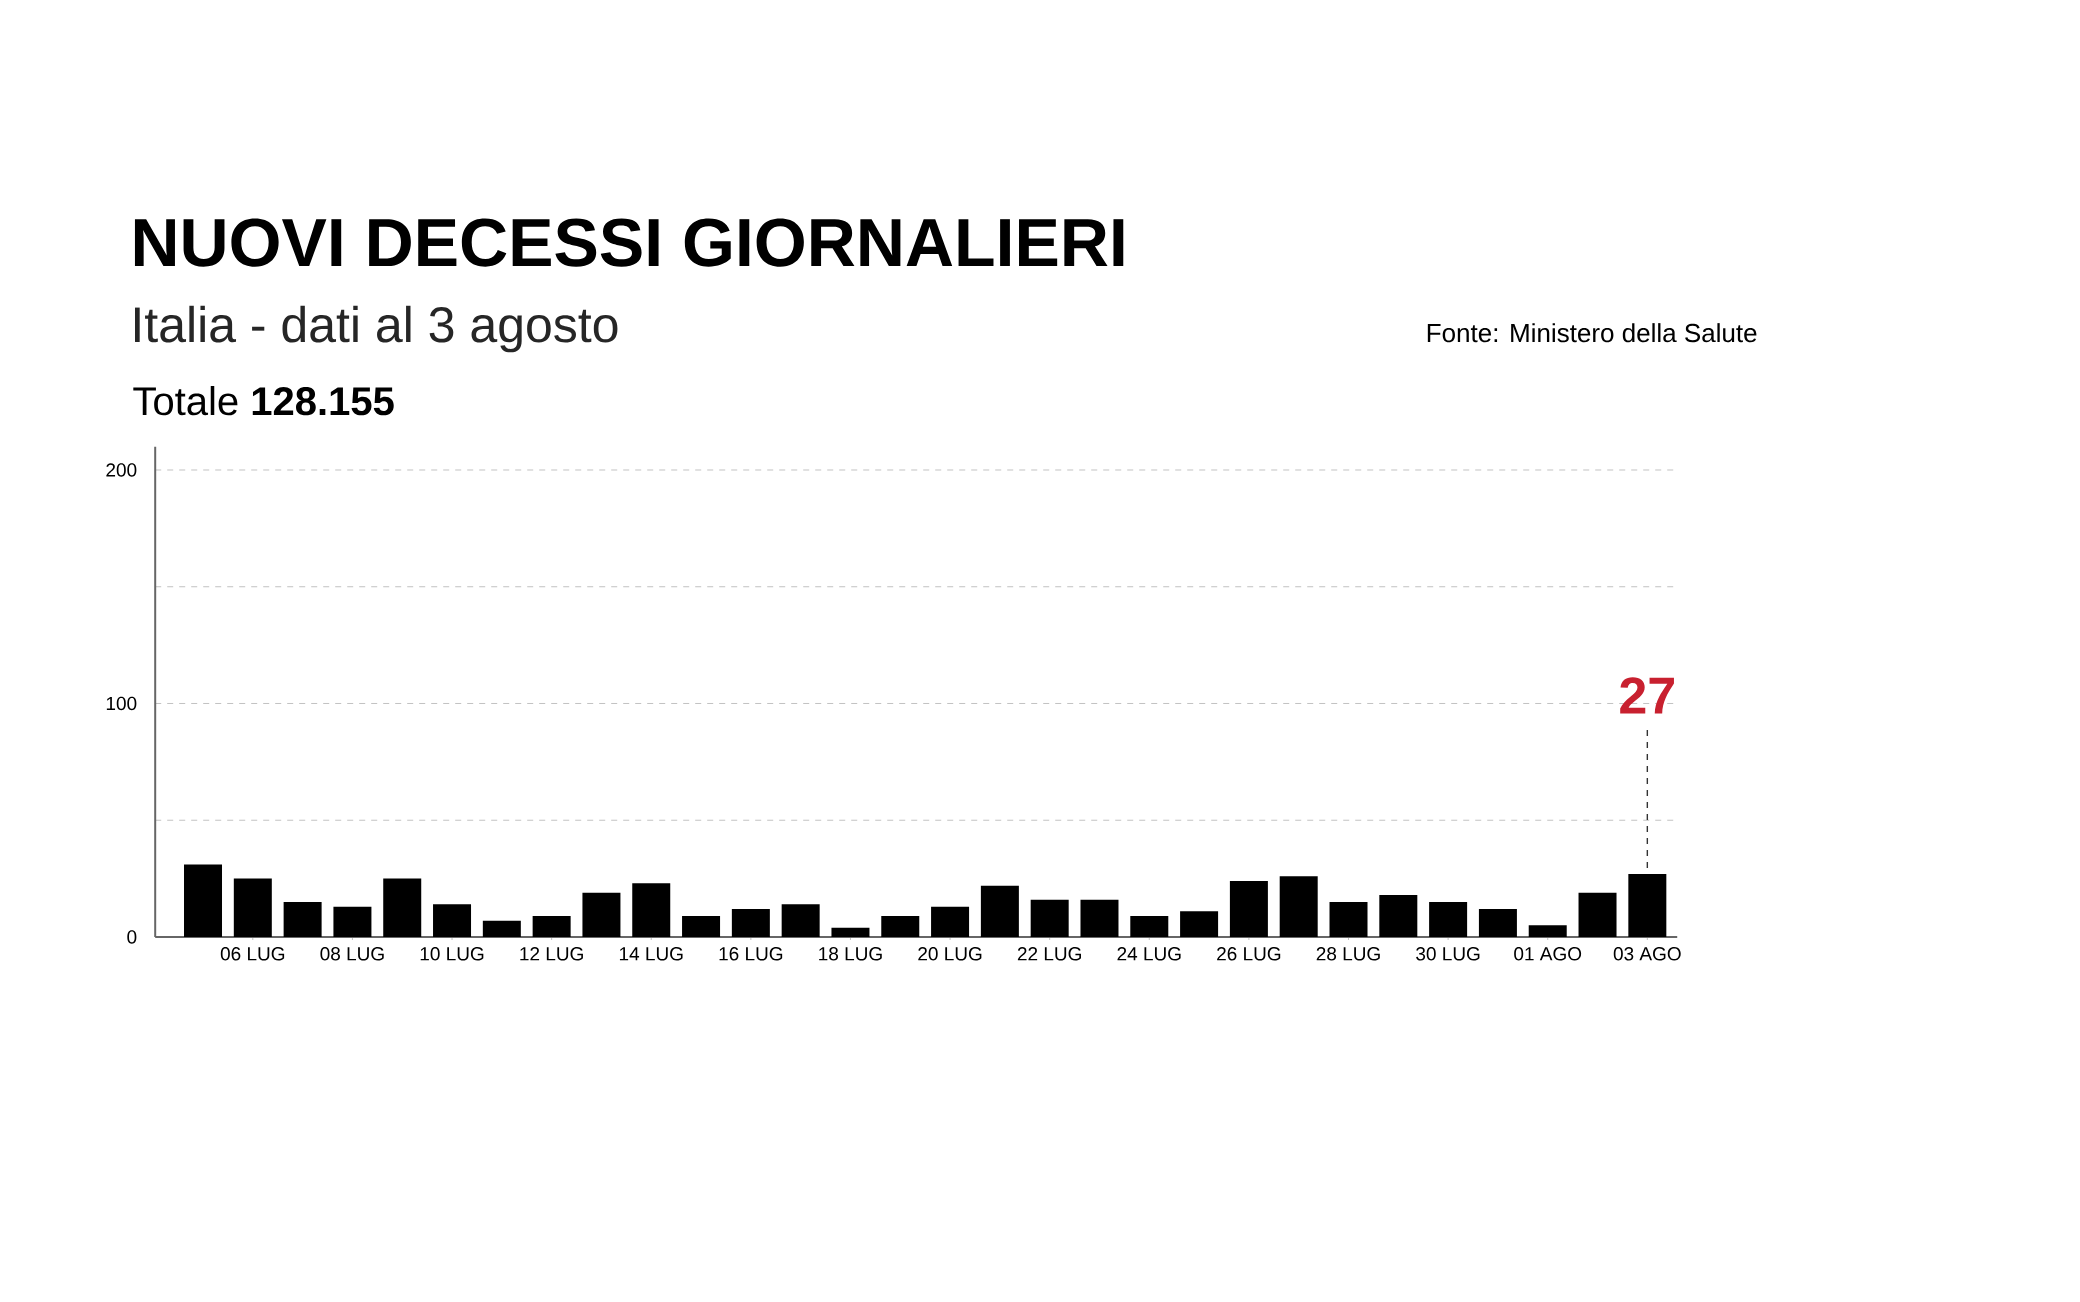 The image size is (2080, 1302). I want to click on x-tick-label: 08 LUG, so click(352, 954).